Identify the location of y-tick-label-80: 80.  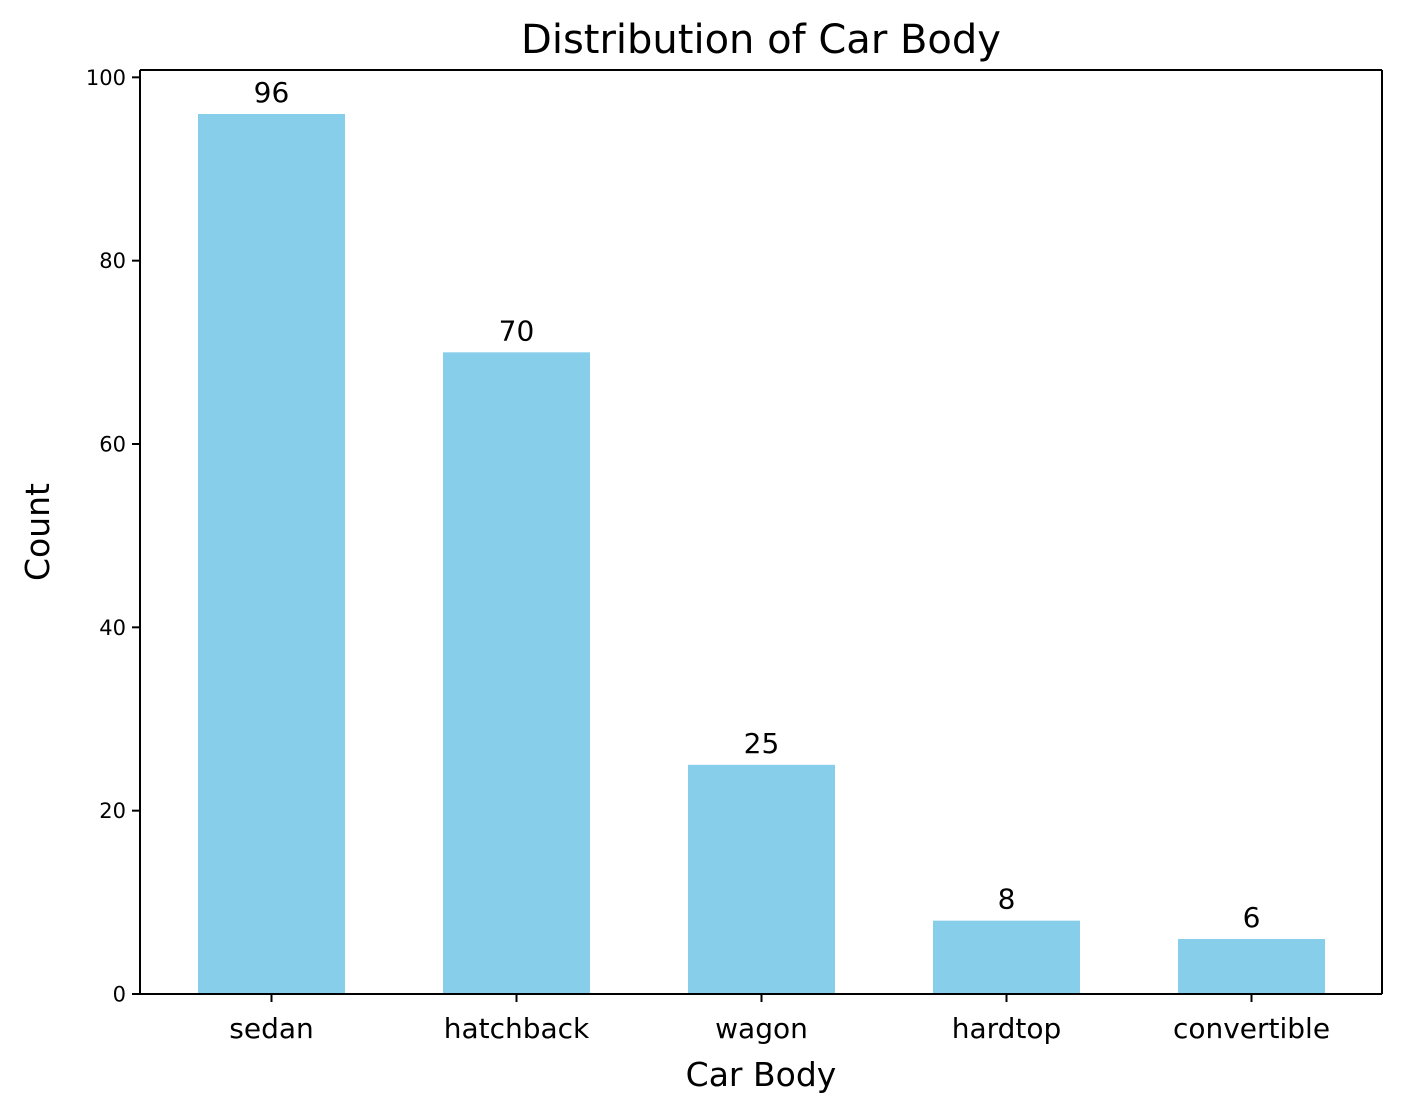
(112, 261).